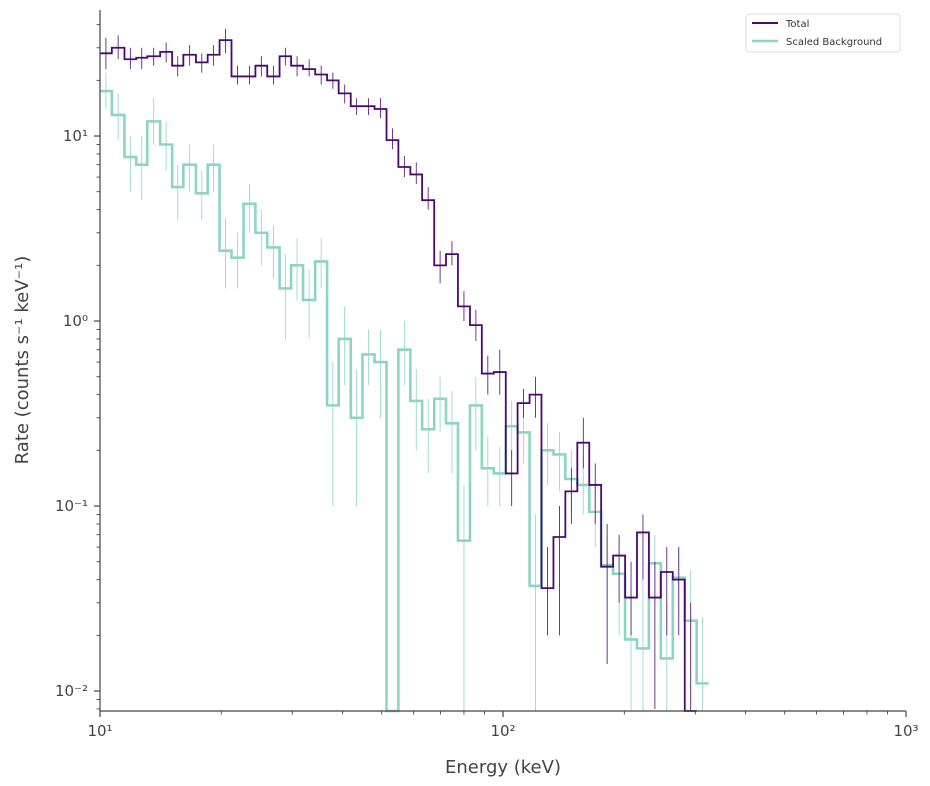  What do you see at coordinates (905, 731) in the screenshot?
I see `x-tick-label: 10³` at bounding box center [905, 731].